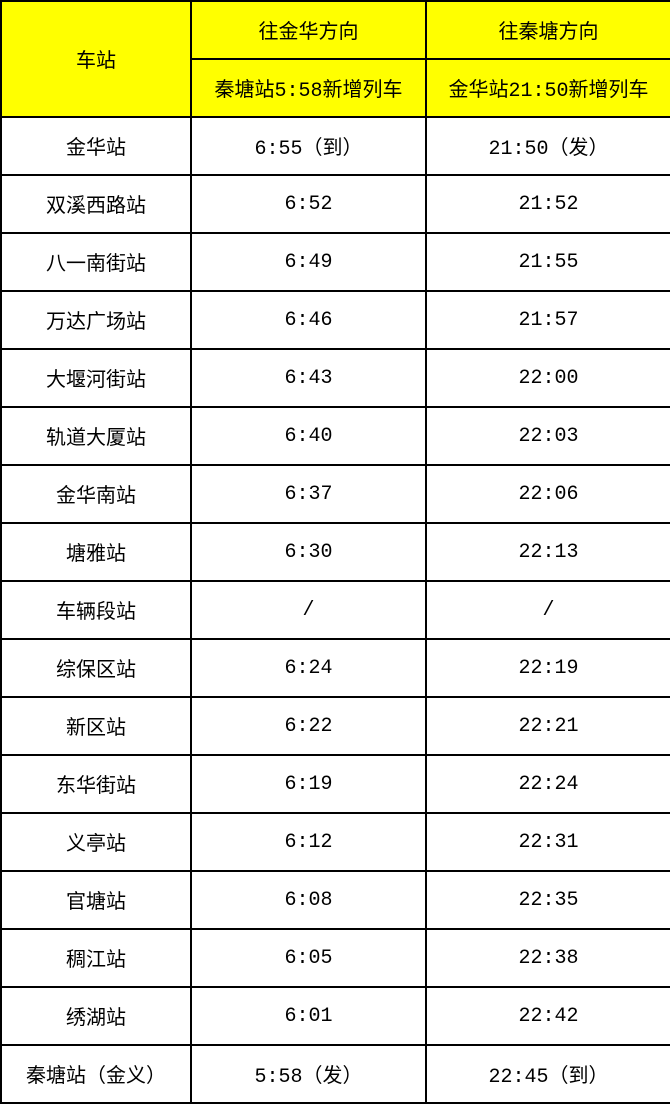 This screenshot has height=1104, width=670. What do you see at coordinates (96, 726) in the screenshot?
I see `station-cell: 新区站` at bounding box center [96, 726].